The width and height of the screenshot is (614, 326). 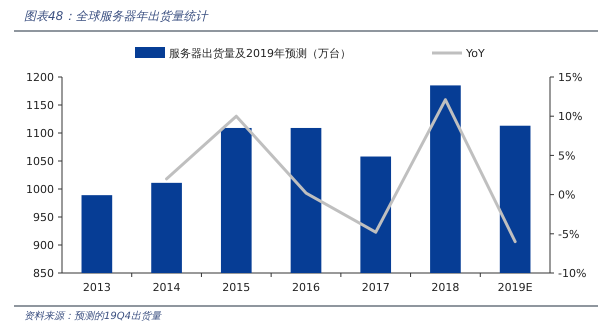 What do you see at coordinates (567, 195) in the screenshot?
I see `y2-tick-label: 0%` at bounding box center [567, 195].